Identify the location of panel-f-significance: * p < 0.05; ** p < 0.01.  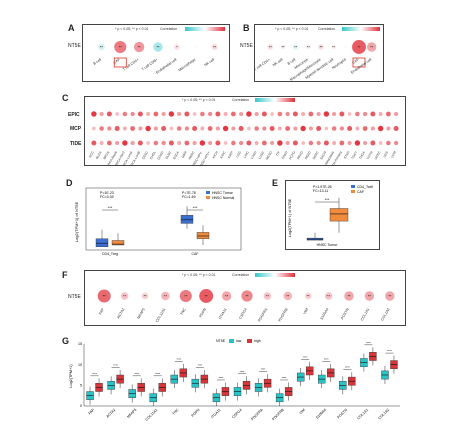
(199, 275).